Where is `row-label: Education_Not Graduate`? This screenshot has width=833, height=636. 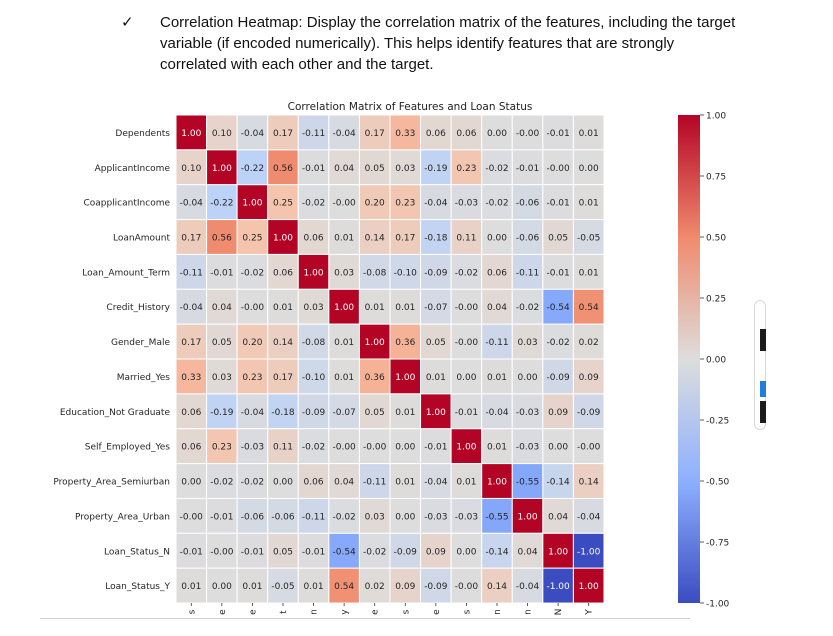
row-label: Education_Not Graduate is located at coordinates (115, 413).